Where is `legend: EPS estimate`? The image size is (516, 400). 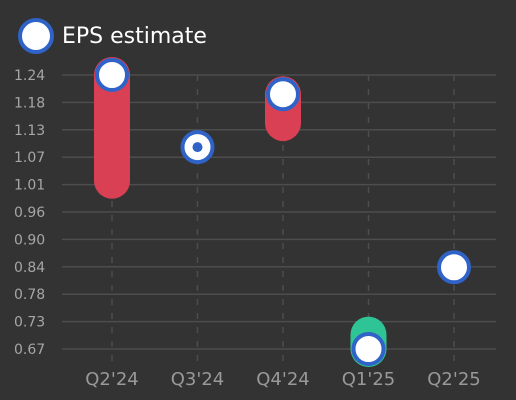 legend: EPS estimate is located at coordinates (112, 36).